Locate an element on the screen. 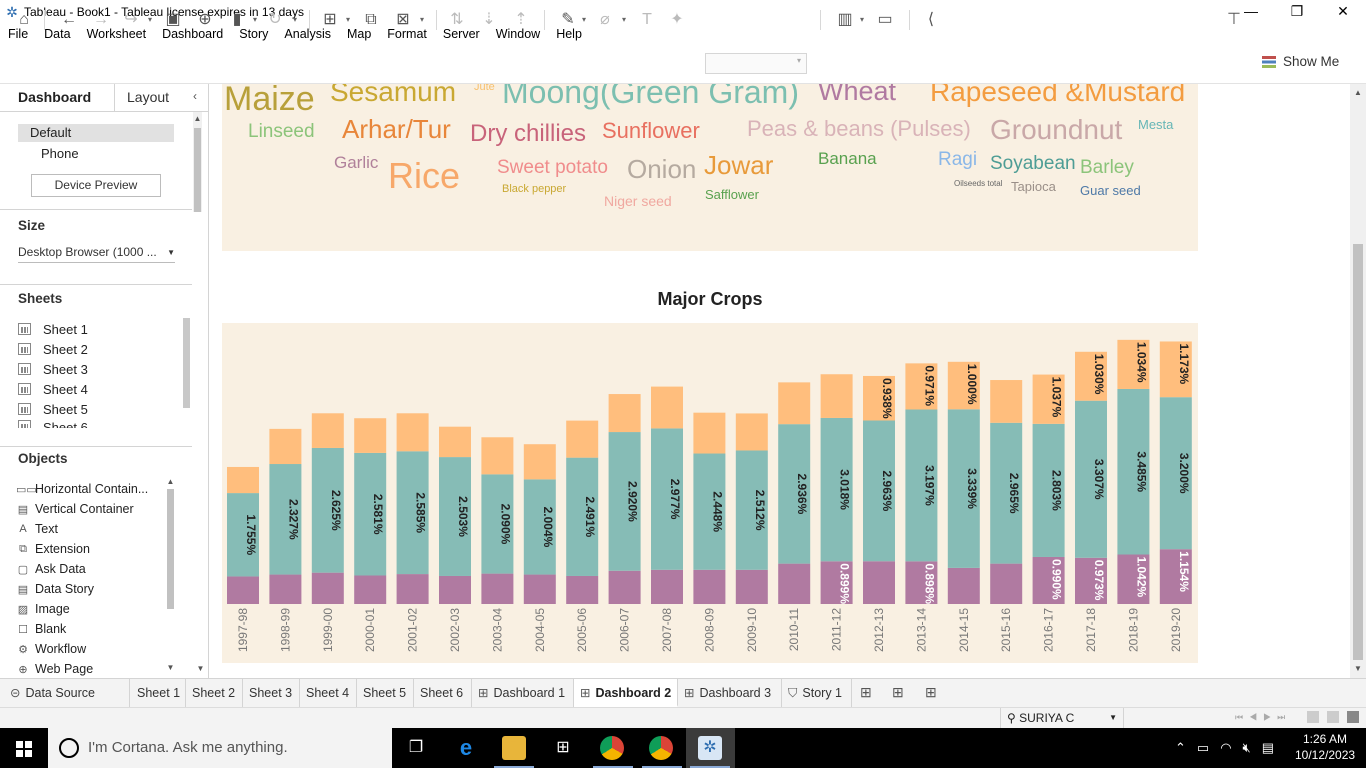 The width and height of the screenshot is (1366, 768). object-item: ▤ Vertical Container is located at coordinates (75, 509).